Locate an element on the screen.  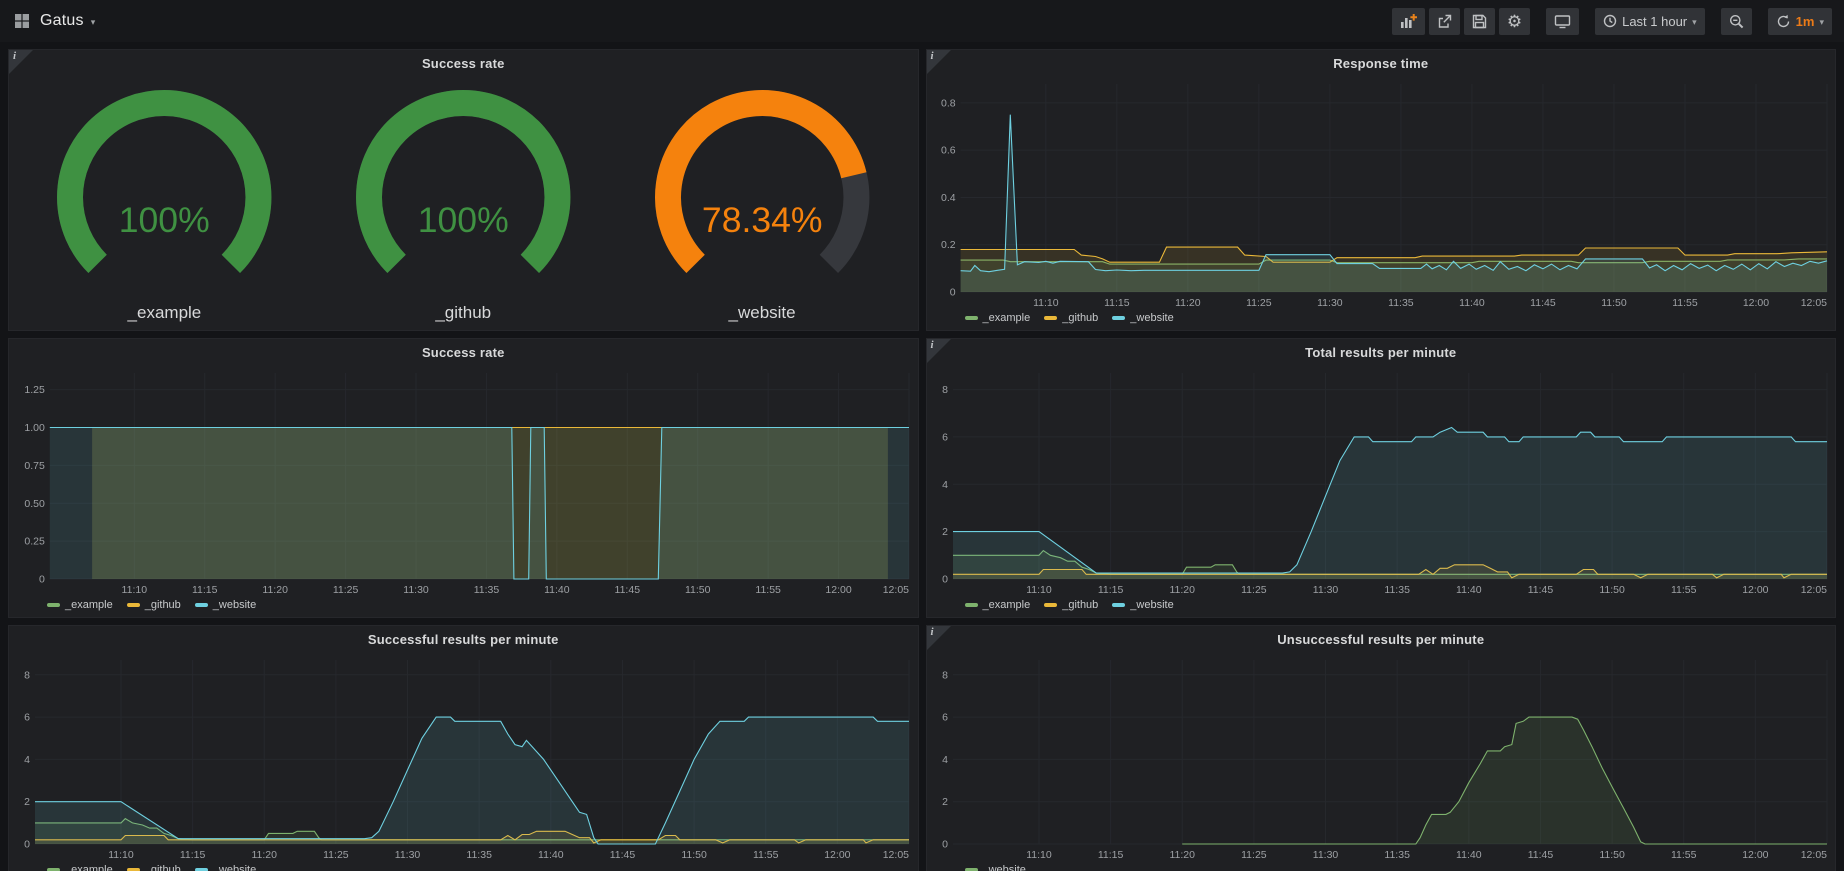
save-button is located at coordinates (1479, 21).